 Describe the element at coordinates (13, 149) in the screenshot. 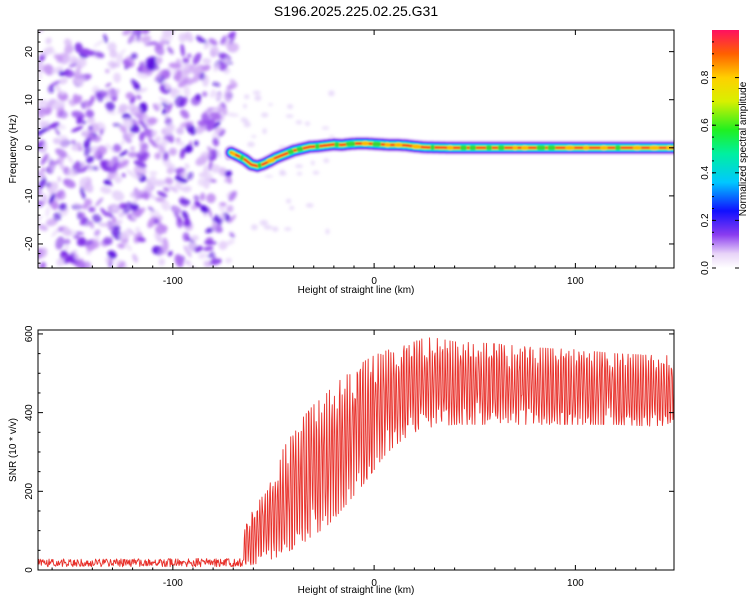

I see `spectrogram-ylabel: Frequency (Hz)` at that location.